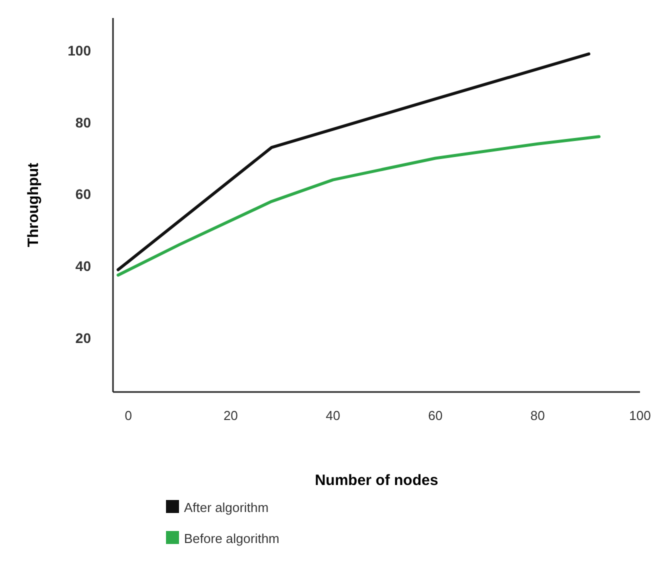 The height and width of the screenshot is (585, 667). Describe the element at coordinates (80, 50) in the screenshot. I see `y-tick-label: 100` at that location.